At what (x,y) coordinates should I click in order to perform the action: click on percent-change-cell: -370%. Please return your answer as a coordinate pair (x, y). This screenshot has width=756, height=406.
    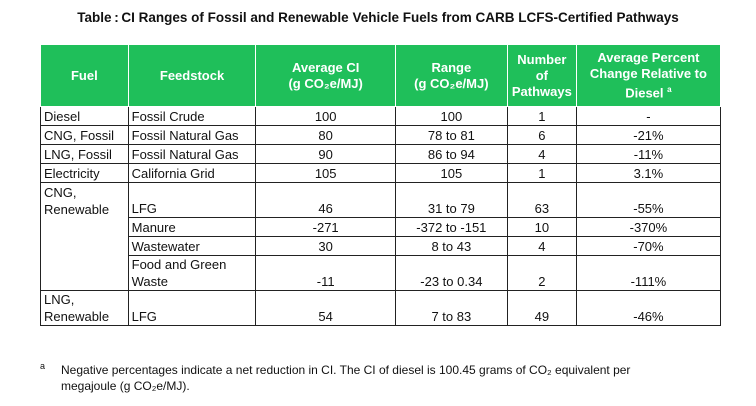
    Looking at the image, I should click on (648, 227).